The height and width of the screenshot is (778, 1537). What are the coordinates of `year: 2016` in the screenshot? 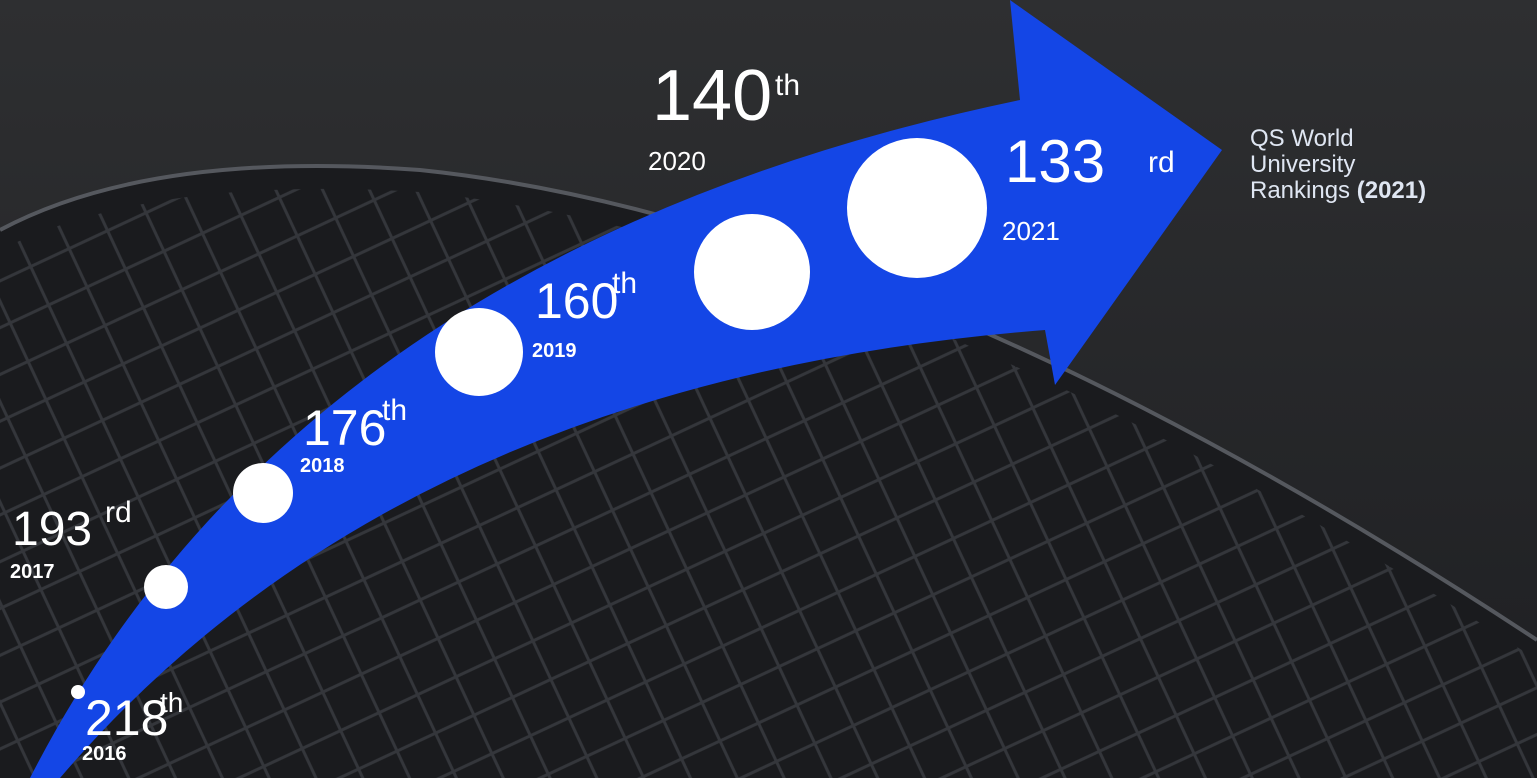 It's located at (104, 754).